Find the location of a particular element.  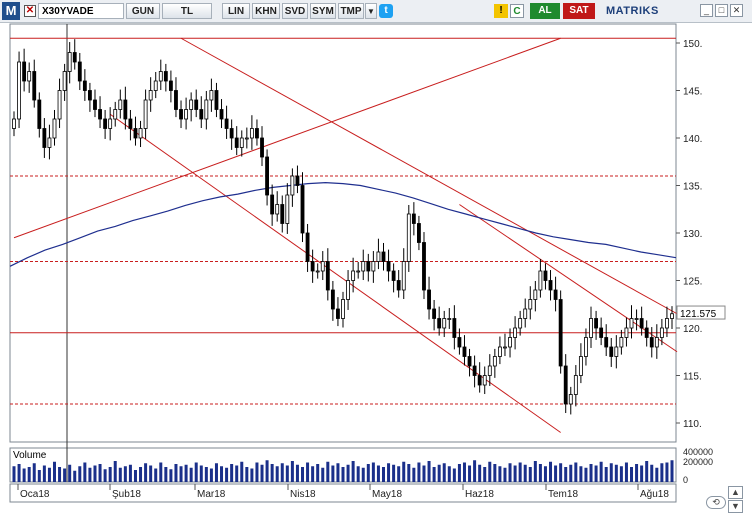

period-gun-button: GUN is located at coordinates (143, 11).